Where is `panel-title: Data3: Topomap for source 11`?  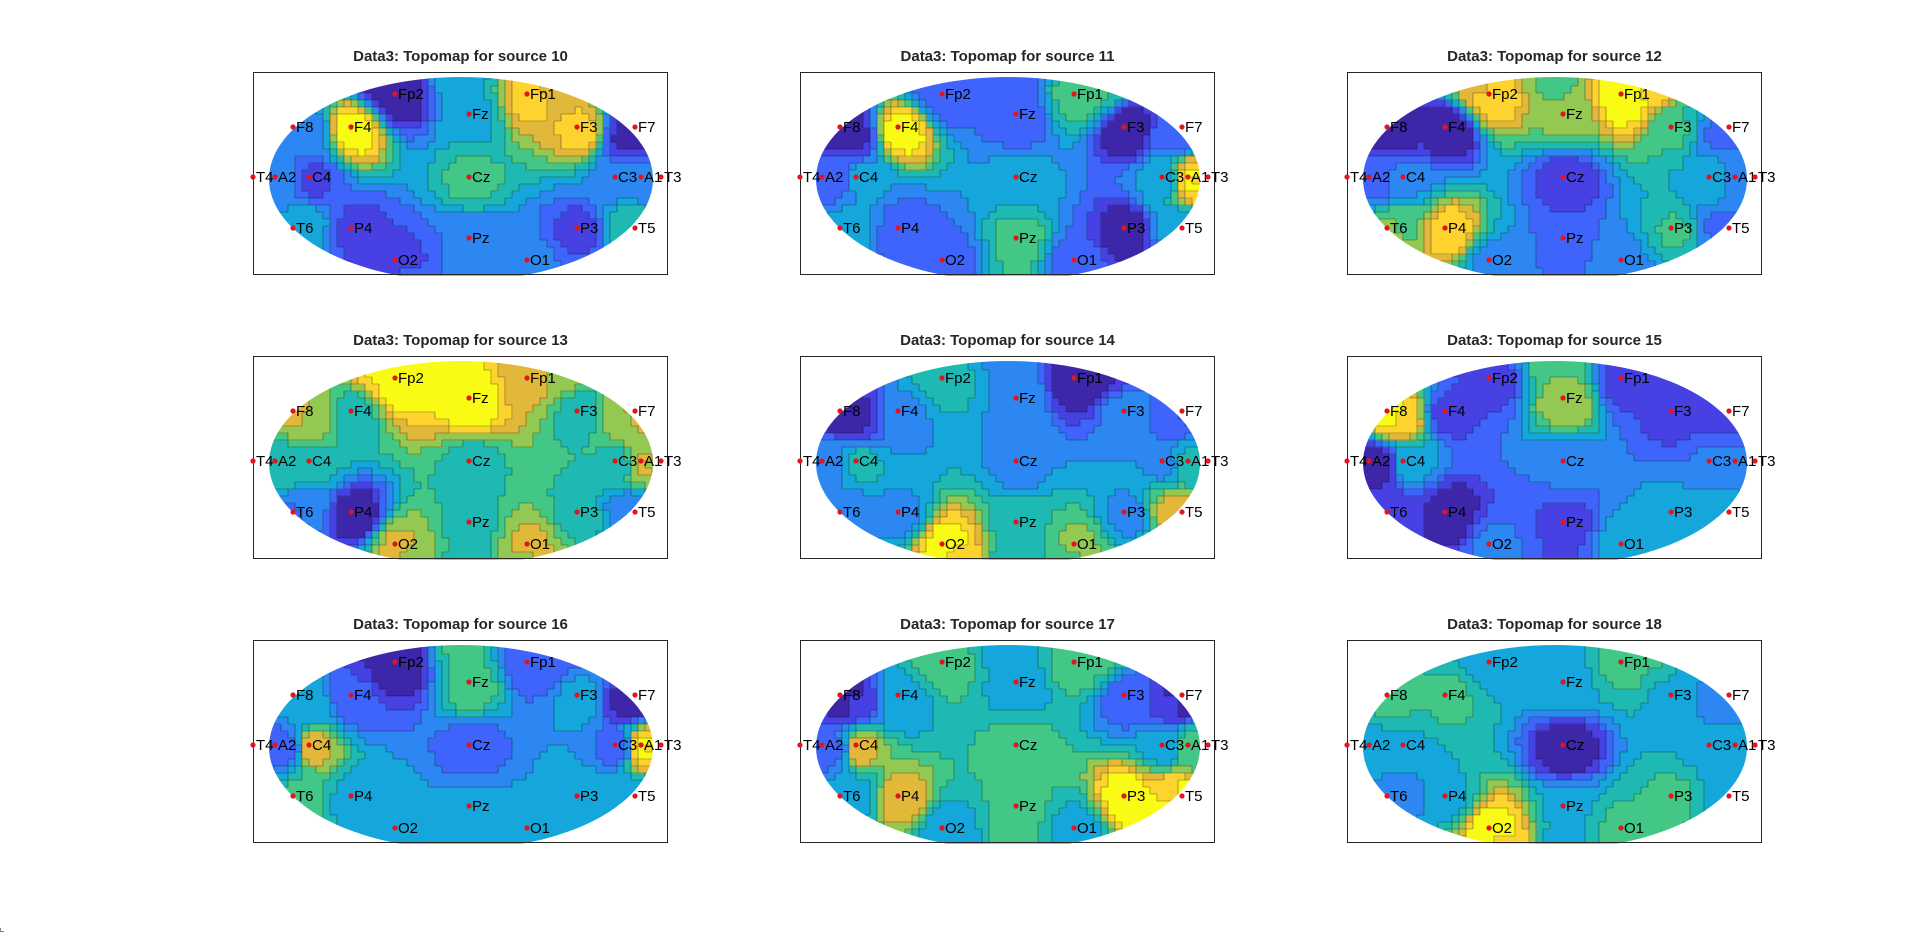 panel-title: Data3: Topomap for source 11 is located at coordinates (1007, 56).